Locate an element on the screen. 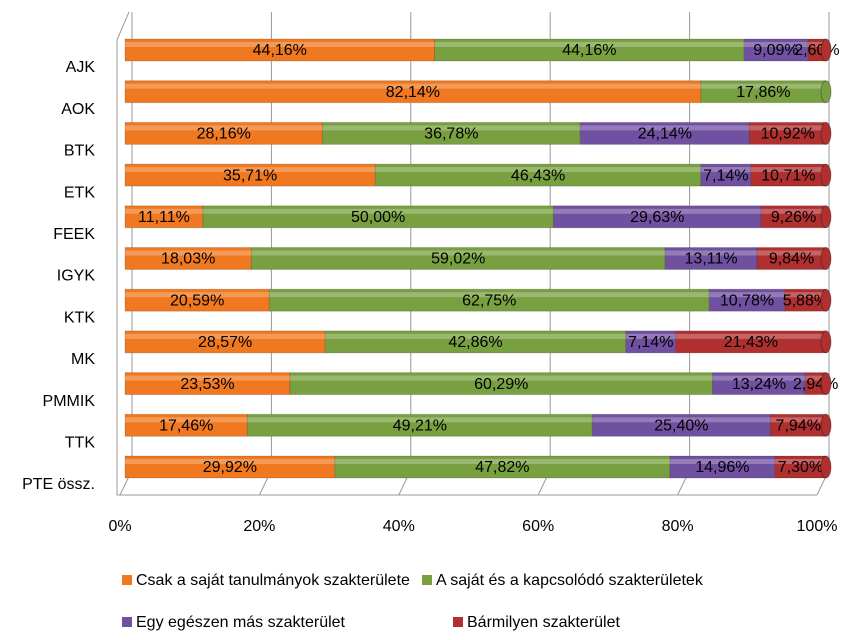  data-label: 13,24% is located at coordinates (759, 384).